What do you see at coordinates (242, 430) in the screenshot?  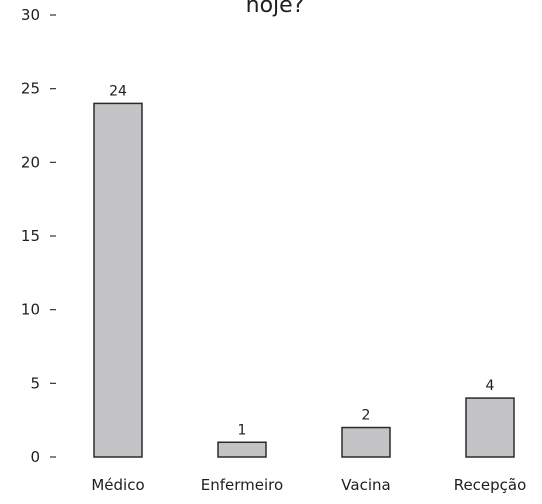 I see `data-label-enfermeiro: 1` at bounding box center [242, 430].